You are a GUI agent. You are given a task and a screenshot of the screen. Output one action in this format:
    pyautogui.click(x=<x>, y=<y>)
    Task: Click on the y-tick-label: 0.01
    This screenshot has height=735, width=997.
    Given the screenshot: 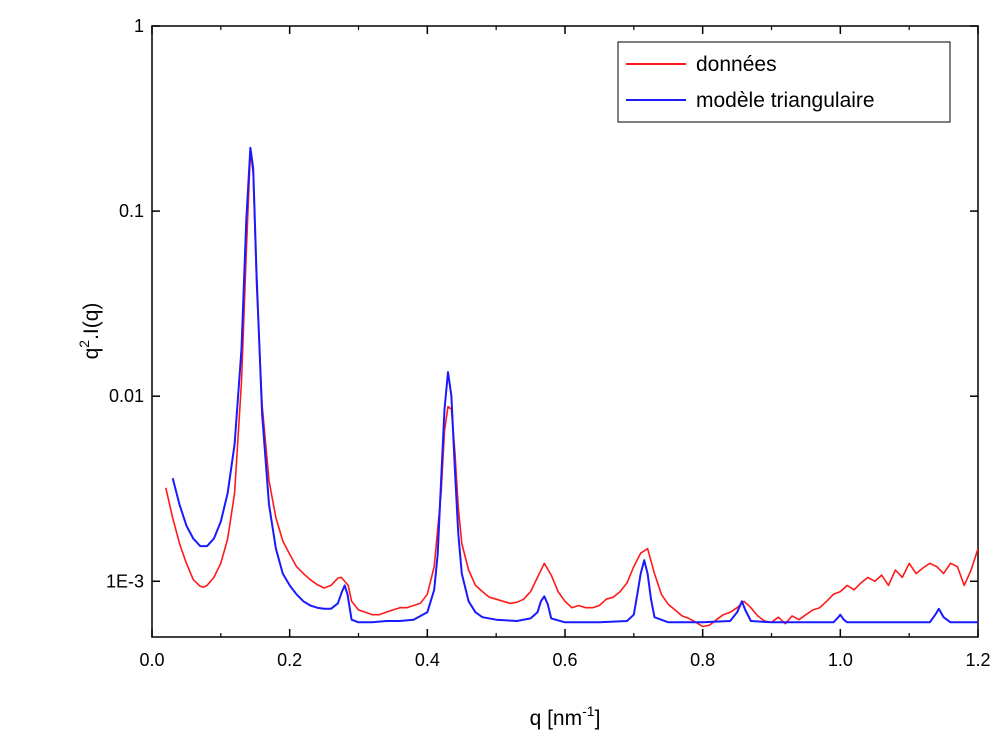 What is the action you would take?
    pyautogui.click(x=126, y=396)
    